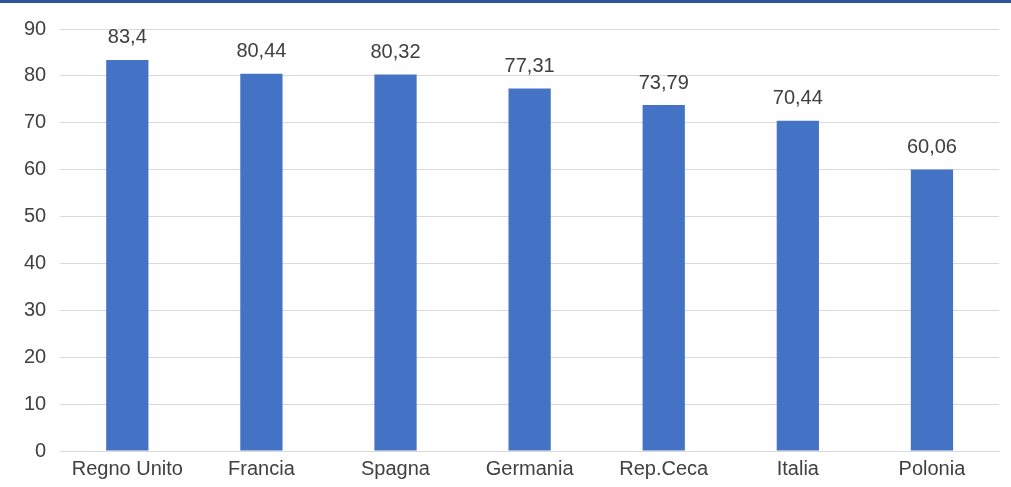  Describe the element at coordinates (261, 50) in the screenshot. I see `data-label: 80,44` at that location.